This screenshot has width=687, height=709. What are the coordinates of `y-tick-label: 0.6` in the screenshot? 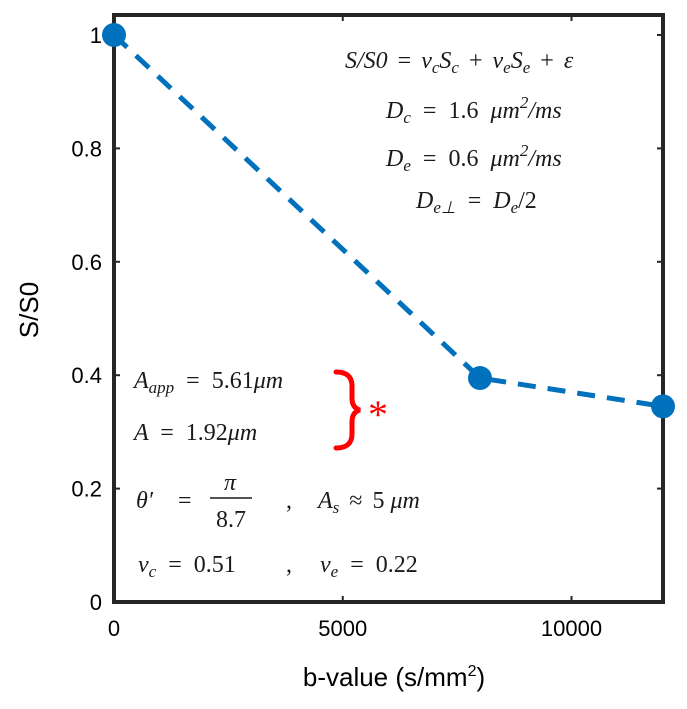 It's located at (86, 262).